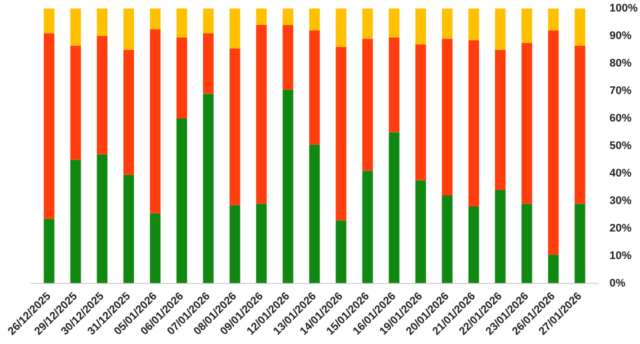  I want to click on y-tick-label: 60%, so click(621, 118).